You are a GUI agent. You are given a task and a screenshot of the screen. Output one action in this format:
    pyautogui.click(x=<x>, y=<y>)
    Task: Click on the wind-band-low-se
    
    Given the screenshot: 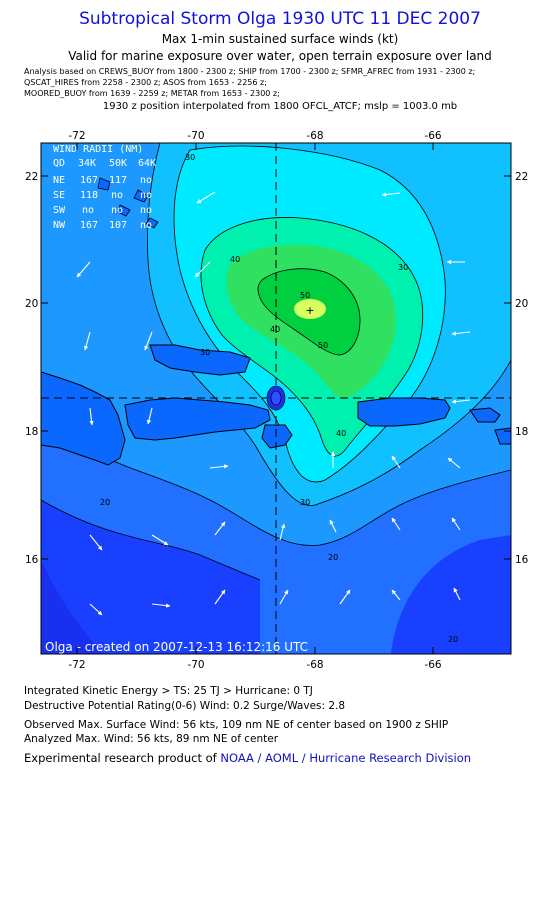 What is the action you would take?
    pyautogui.click(x=450, y=594)
    